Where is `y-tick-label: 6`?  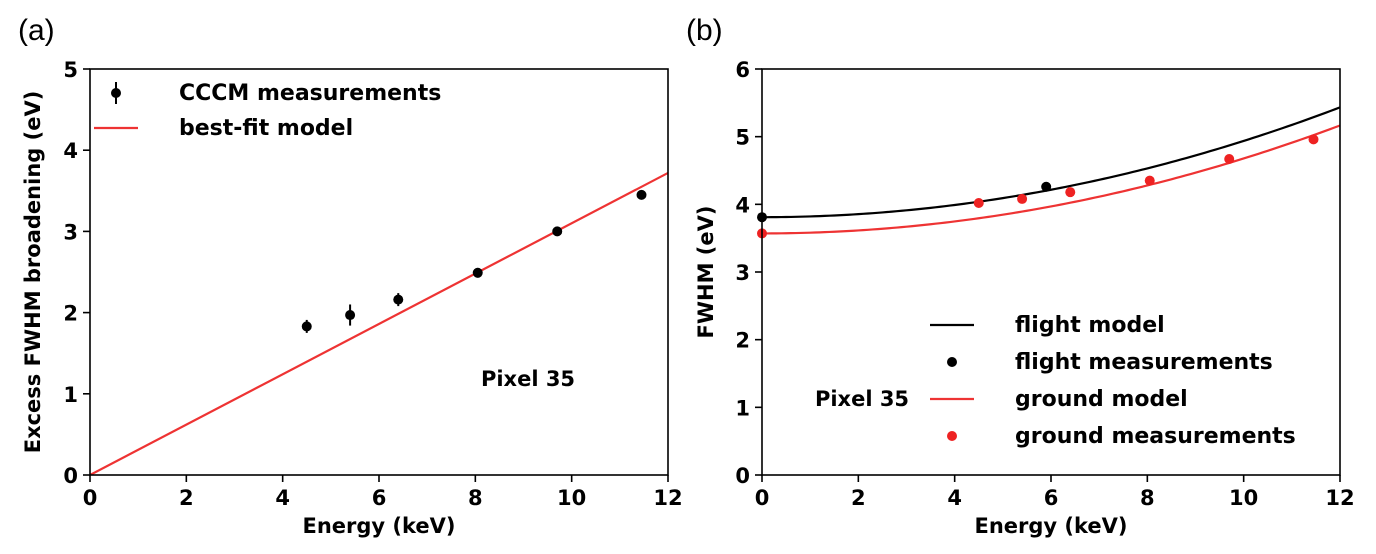 y-tick-label: 6 is located at coordinates (742, 70).